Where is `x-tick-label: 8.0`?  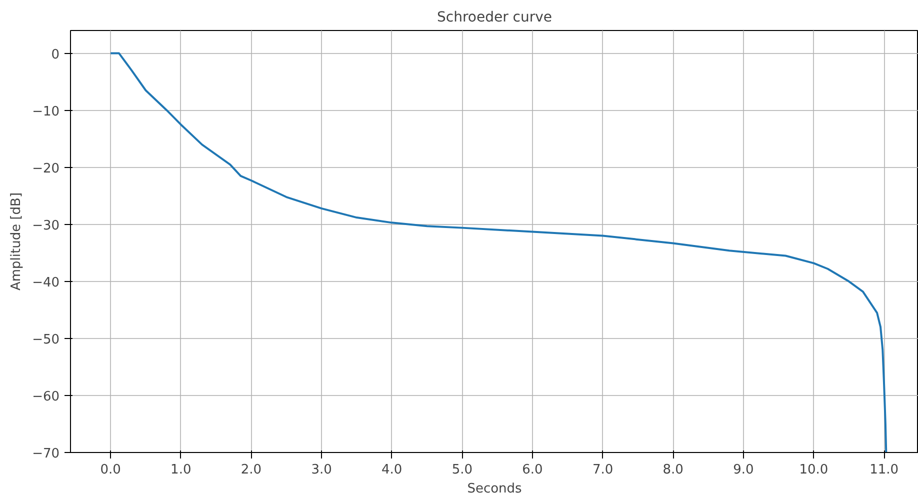 x-tick-label: 8.0 is located at coordinates (673, 470).